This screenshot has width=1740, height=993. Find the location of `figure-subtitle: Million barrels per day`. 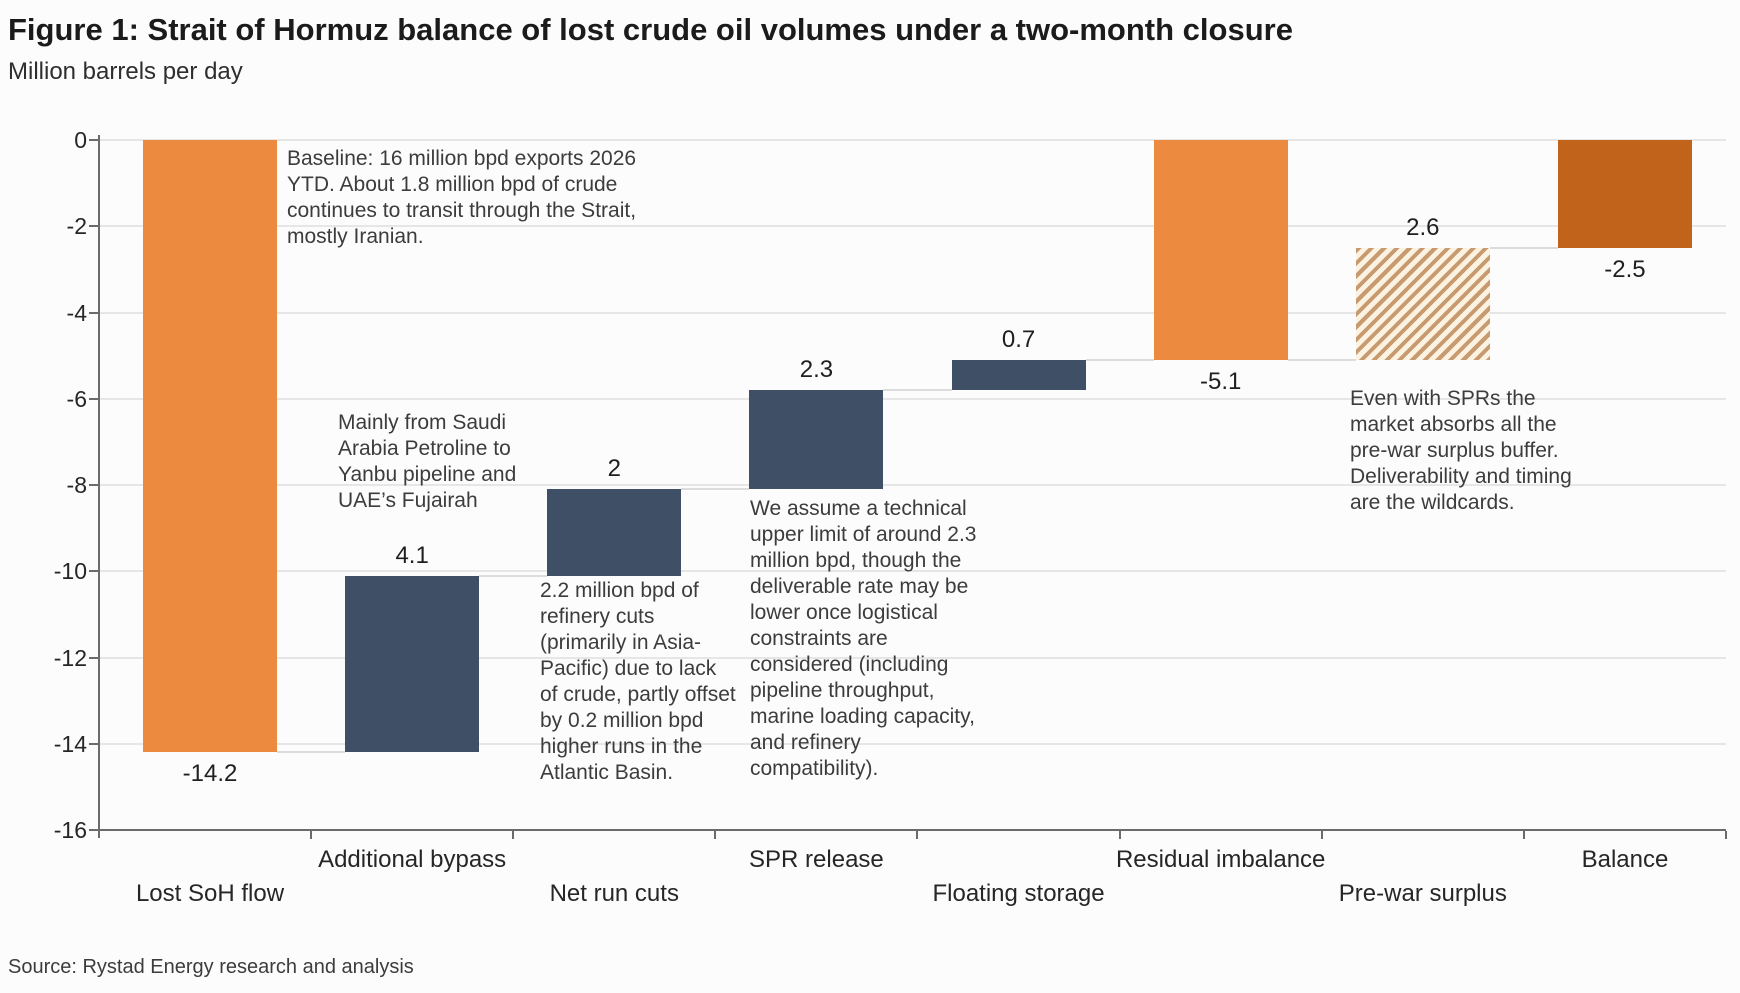

figure-subtitle: Million barrels per day is located at coordinates (125, 71).